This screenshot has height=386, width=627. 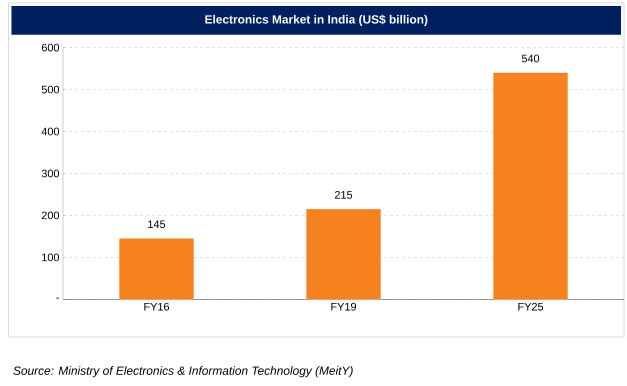 What do you see at coordinates (343, 307) in the screenshot?
I see `x-tick-label: FY19` at bounding box center [343, 307].